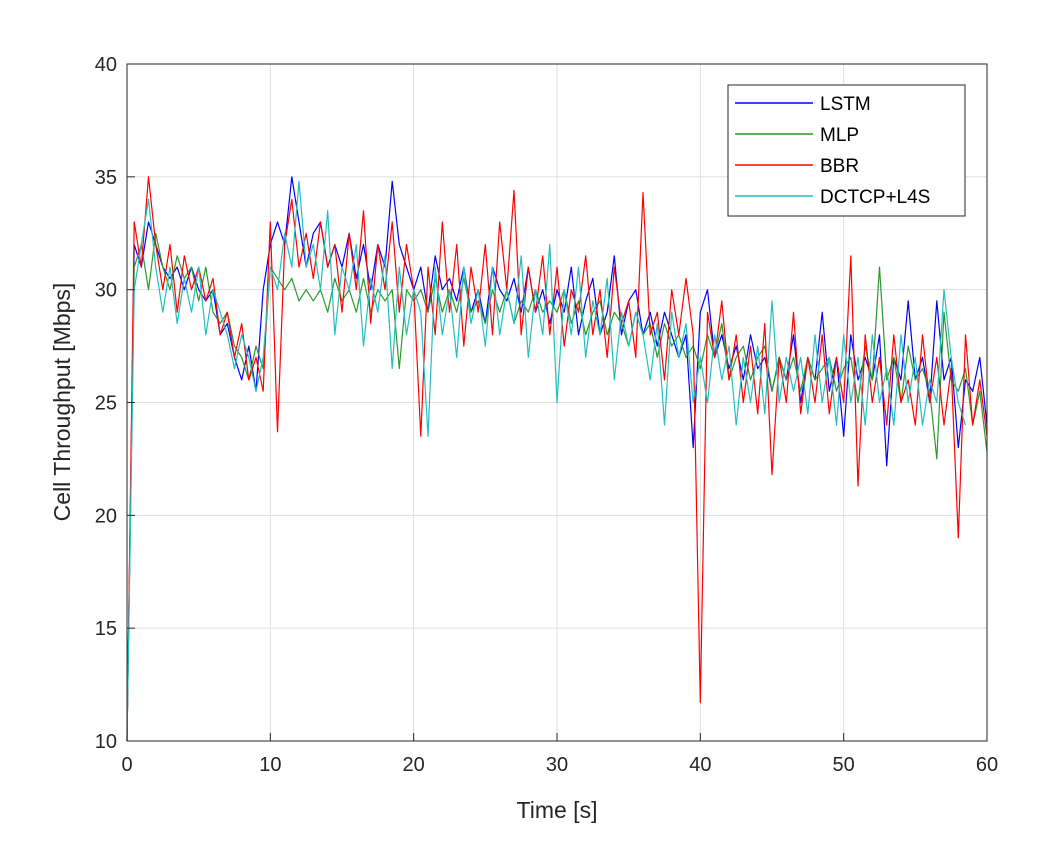 The height and width of the screenshot is (866, 1047). I want to click on legend-label-bbr: BBR, so click(839, 166).